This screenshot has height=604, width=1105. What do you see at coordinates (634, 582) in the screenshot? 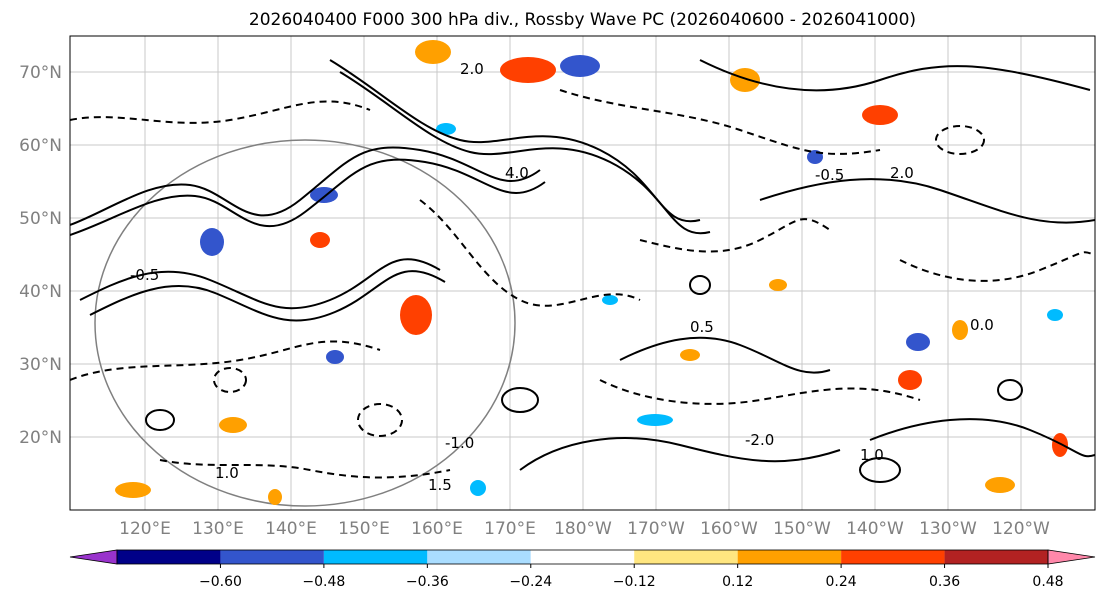
I see `colorbar-tick-label: −0.12` at bounding box center [634, 582].